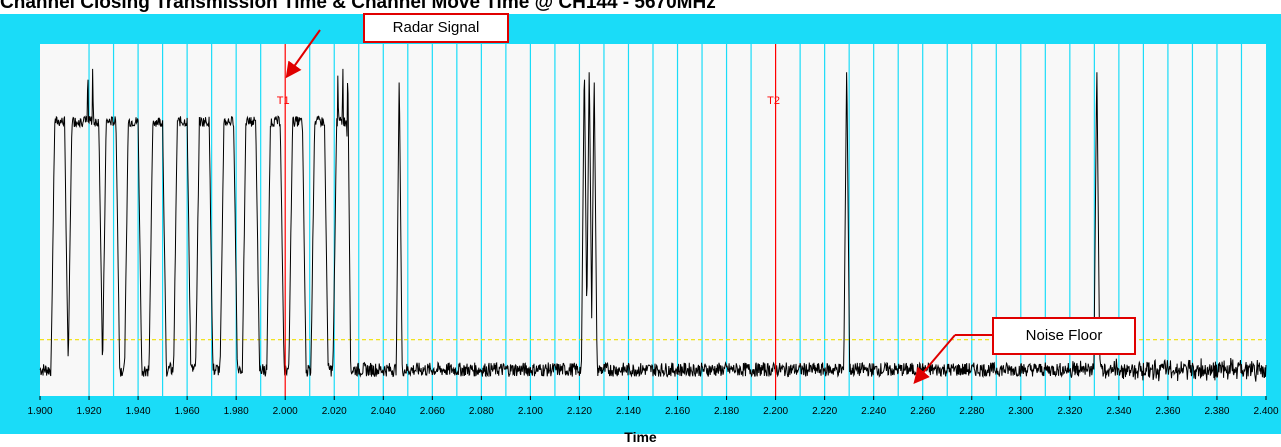 This screenshot has width=1281, height=447. I want to click on x-tick-label: 2.120, so click(579, 411).